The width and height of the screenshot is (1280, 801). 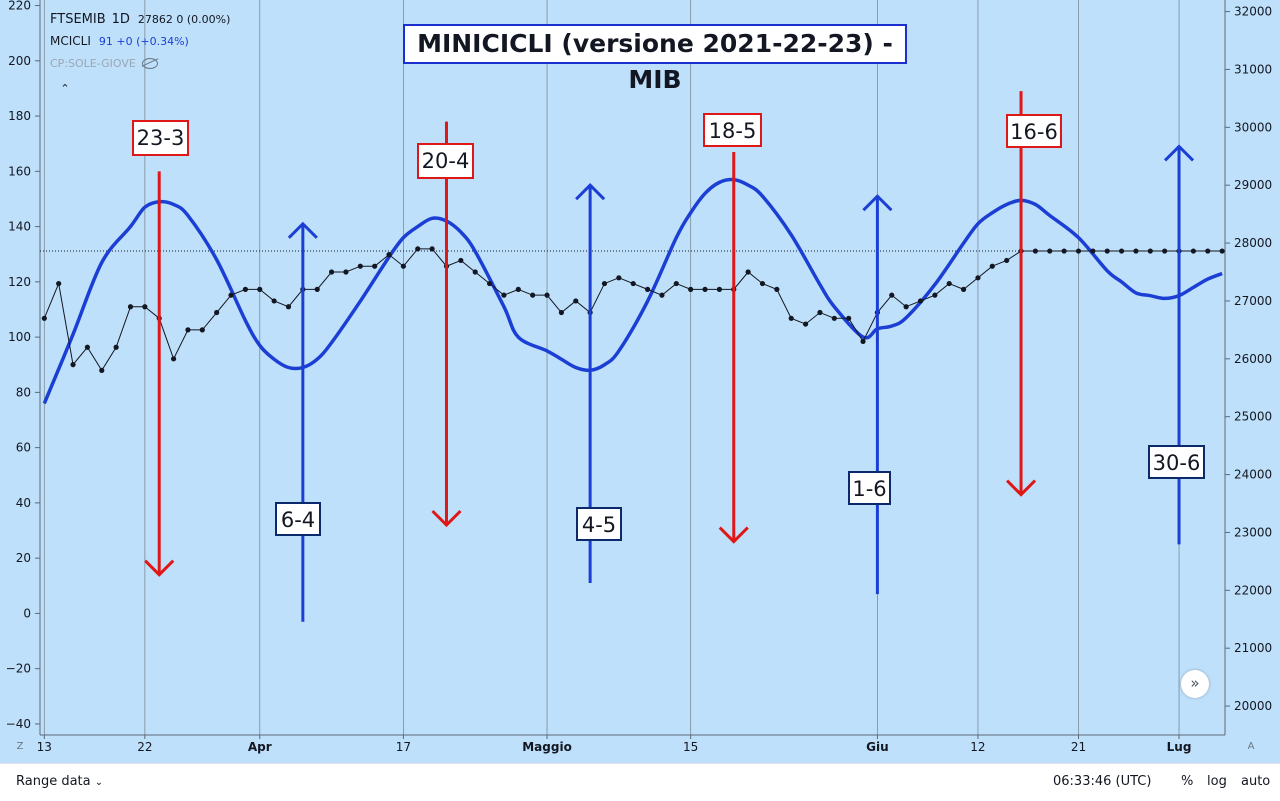 What do you see at coordinates (44, 747) in the screenshot?
I see `x-axis-tick-label: 13` at bounding box center [44, 747].